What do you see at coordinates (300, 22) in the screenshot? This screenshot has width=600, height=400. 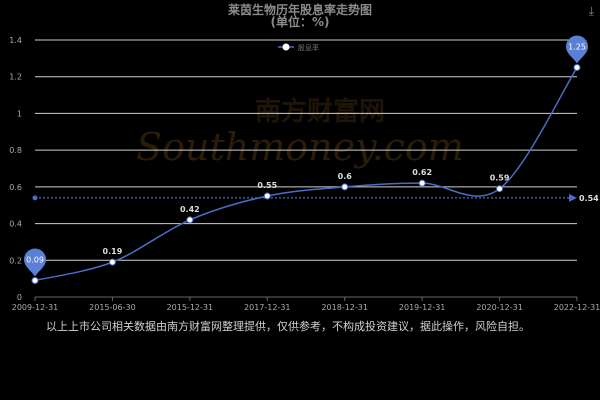 I see `chart-subtitle: (单位：%)` at bounding box center [300, 22].